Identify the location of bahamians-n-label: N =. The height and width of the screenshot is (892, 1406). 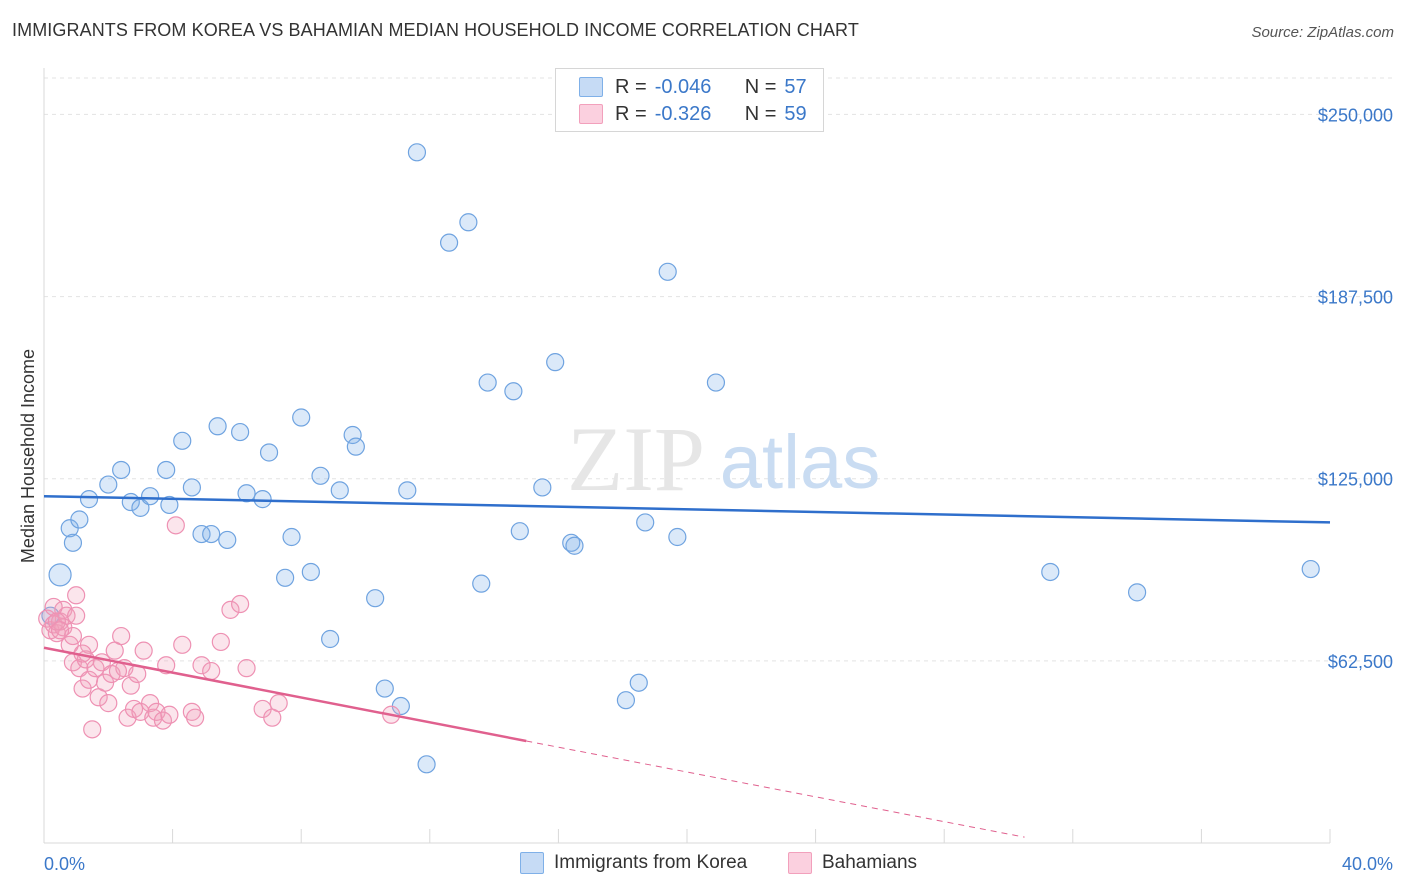
(760, 113).